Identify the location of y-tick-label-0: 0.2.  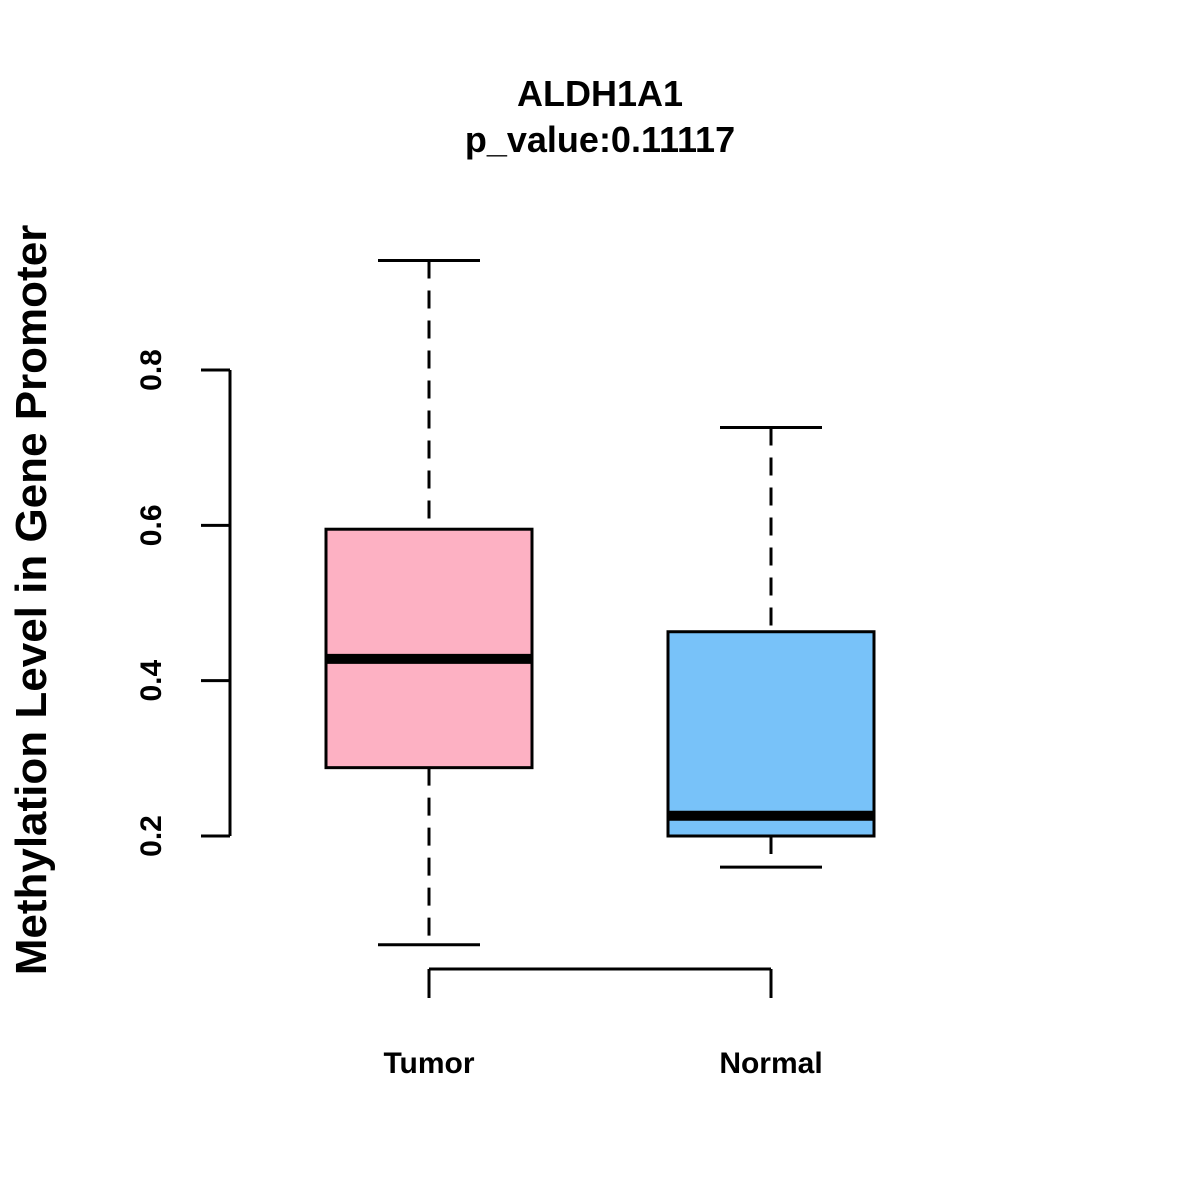
(151, 836).